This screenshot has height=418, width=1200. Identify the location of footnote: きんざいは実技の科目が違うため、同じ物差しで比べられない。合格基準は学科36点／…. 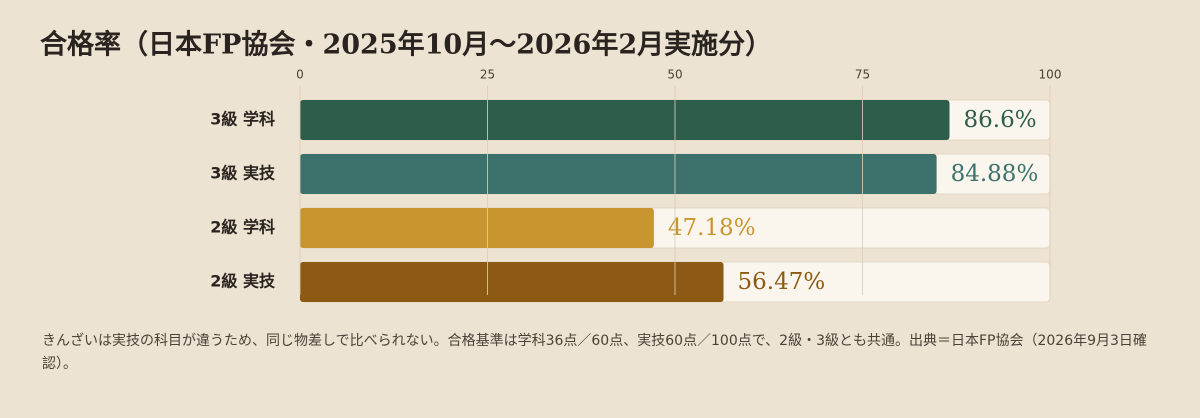
(594, 352).